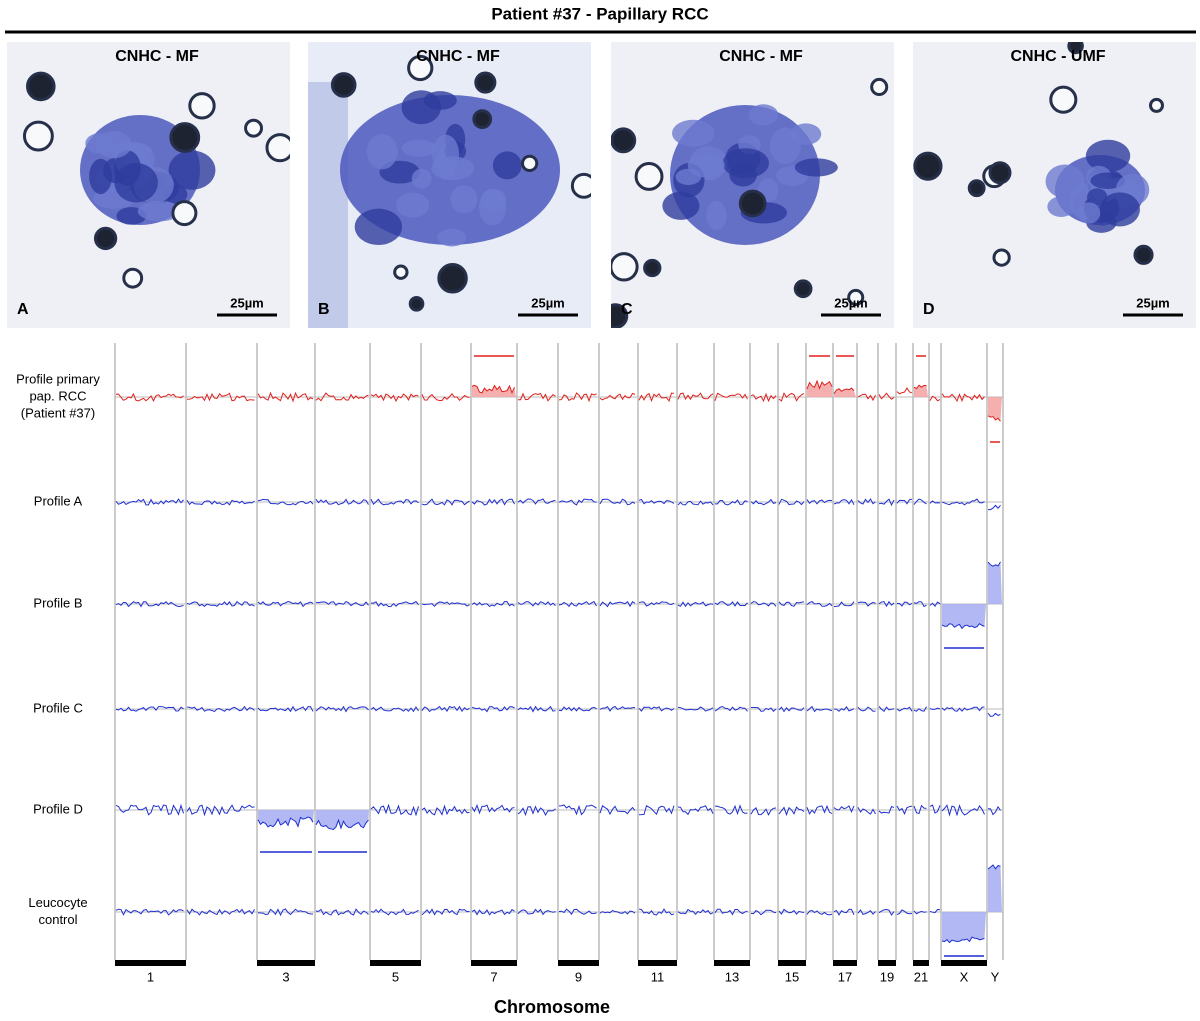  Describe the element at coordinates (395, 976) in the screenshot. I see `chromosome-label: 5` at that location.